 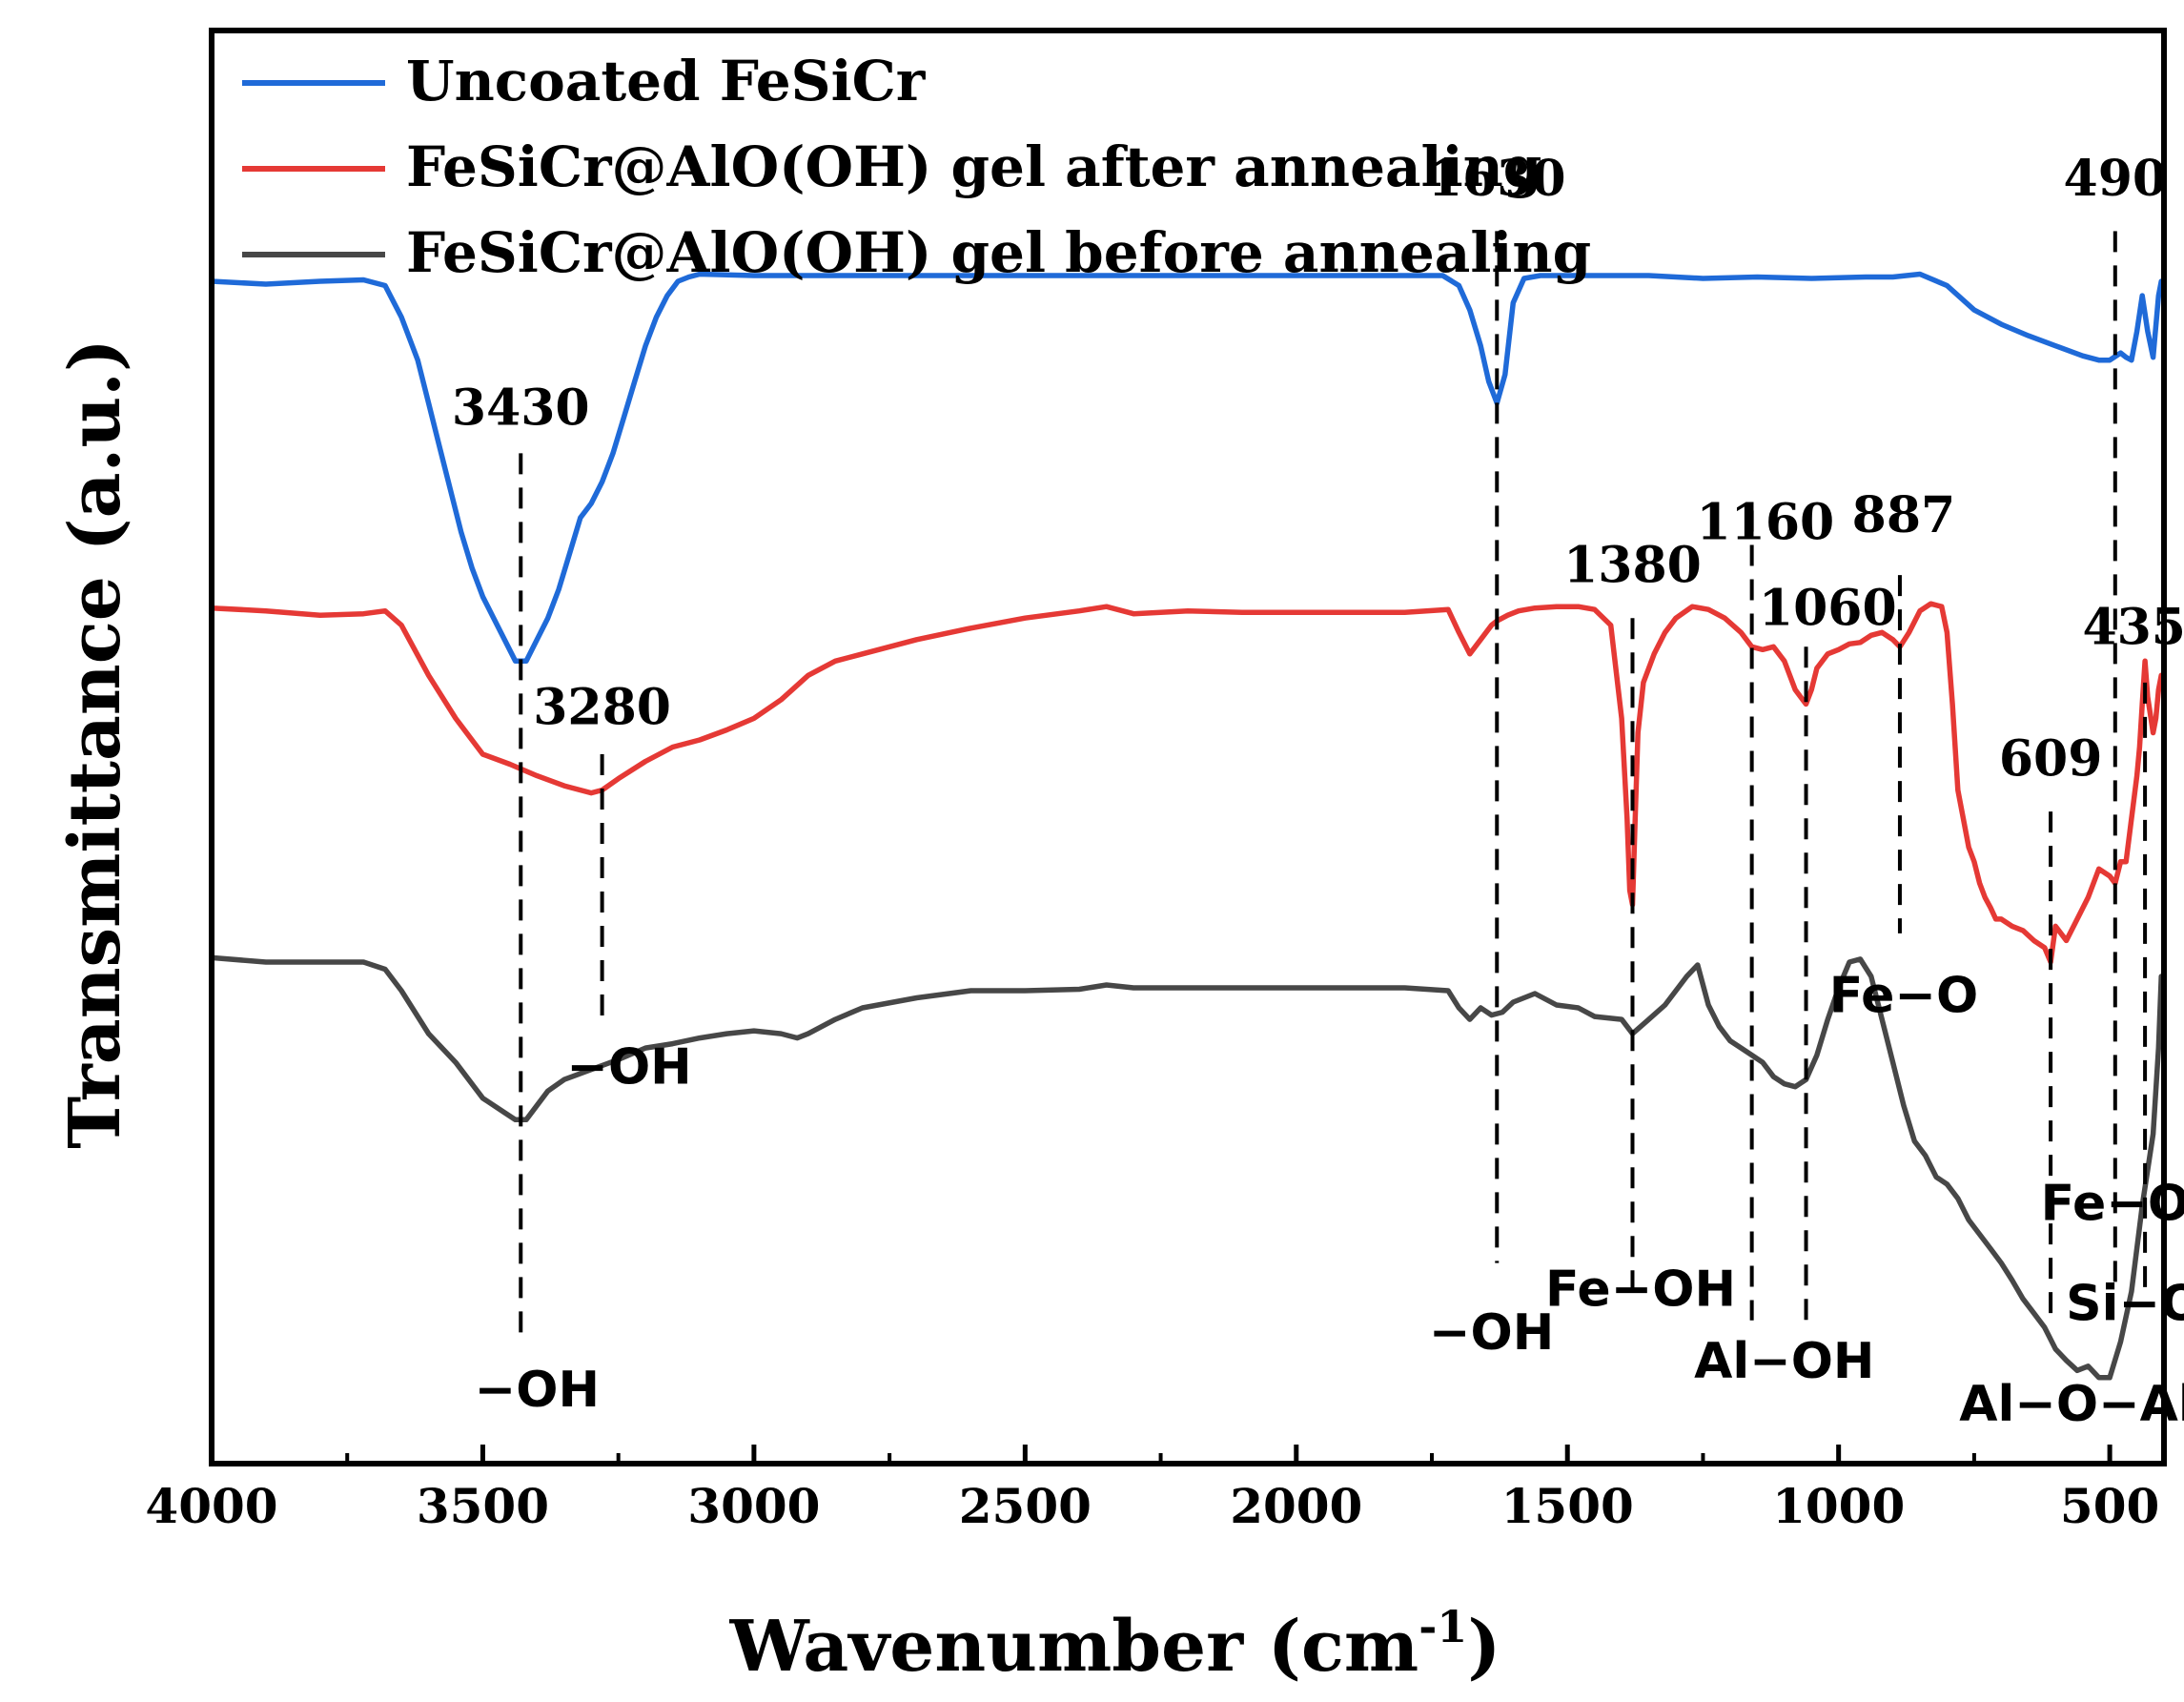 What do you see at coordinates (2116, 179) in the screenshot?
I see `peak-label-490: 490` at bounding box center [2116, 179].